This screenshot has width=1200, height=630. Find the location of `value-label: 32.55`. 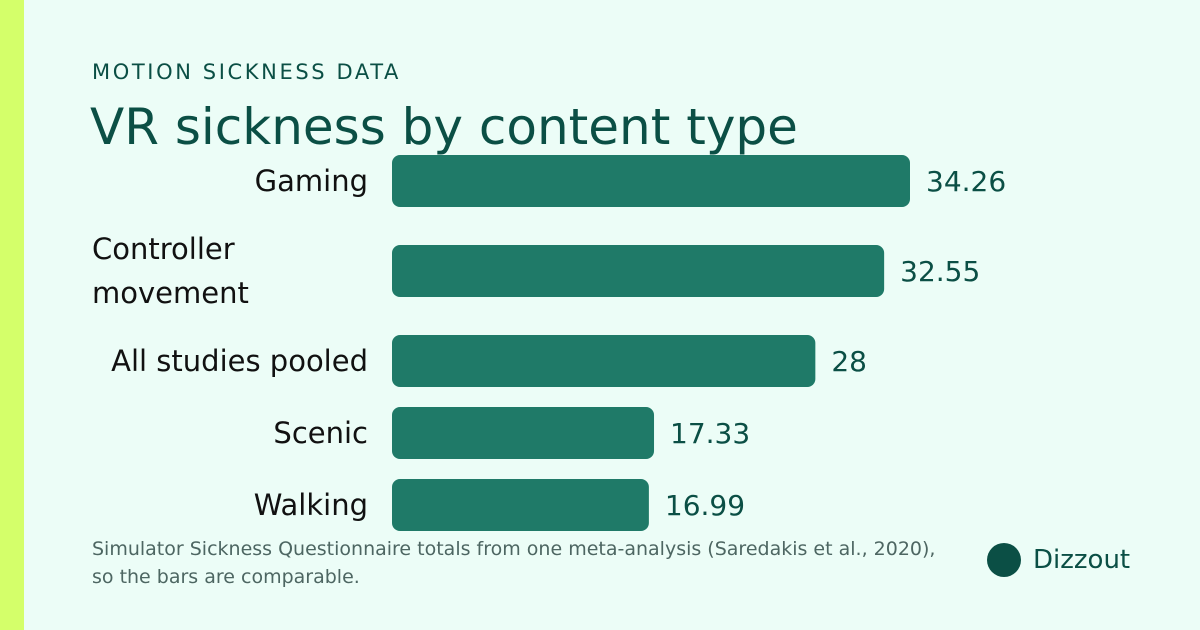

value-label: 32.55 is located at coordinates (940, 271).